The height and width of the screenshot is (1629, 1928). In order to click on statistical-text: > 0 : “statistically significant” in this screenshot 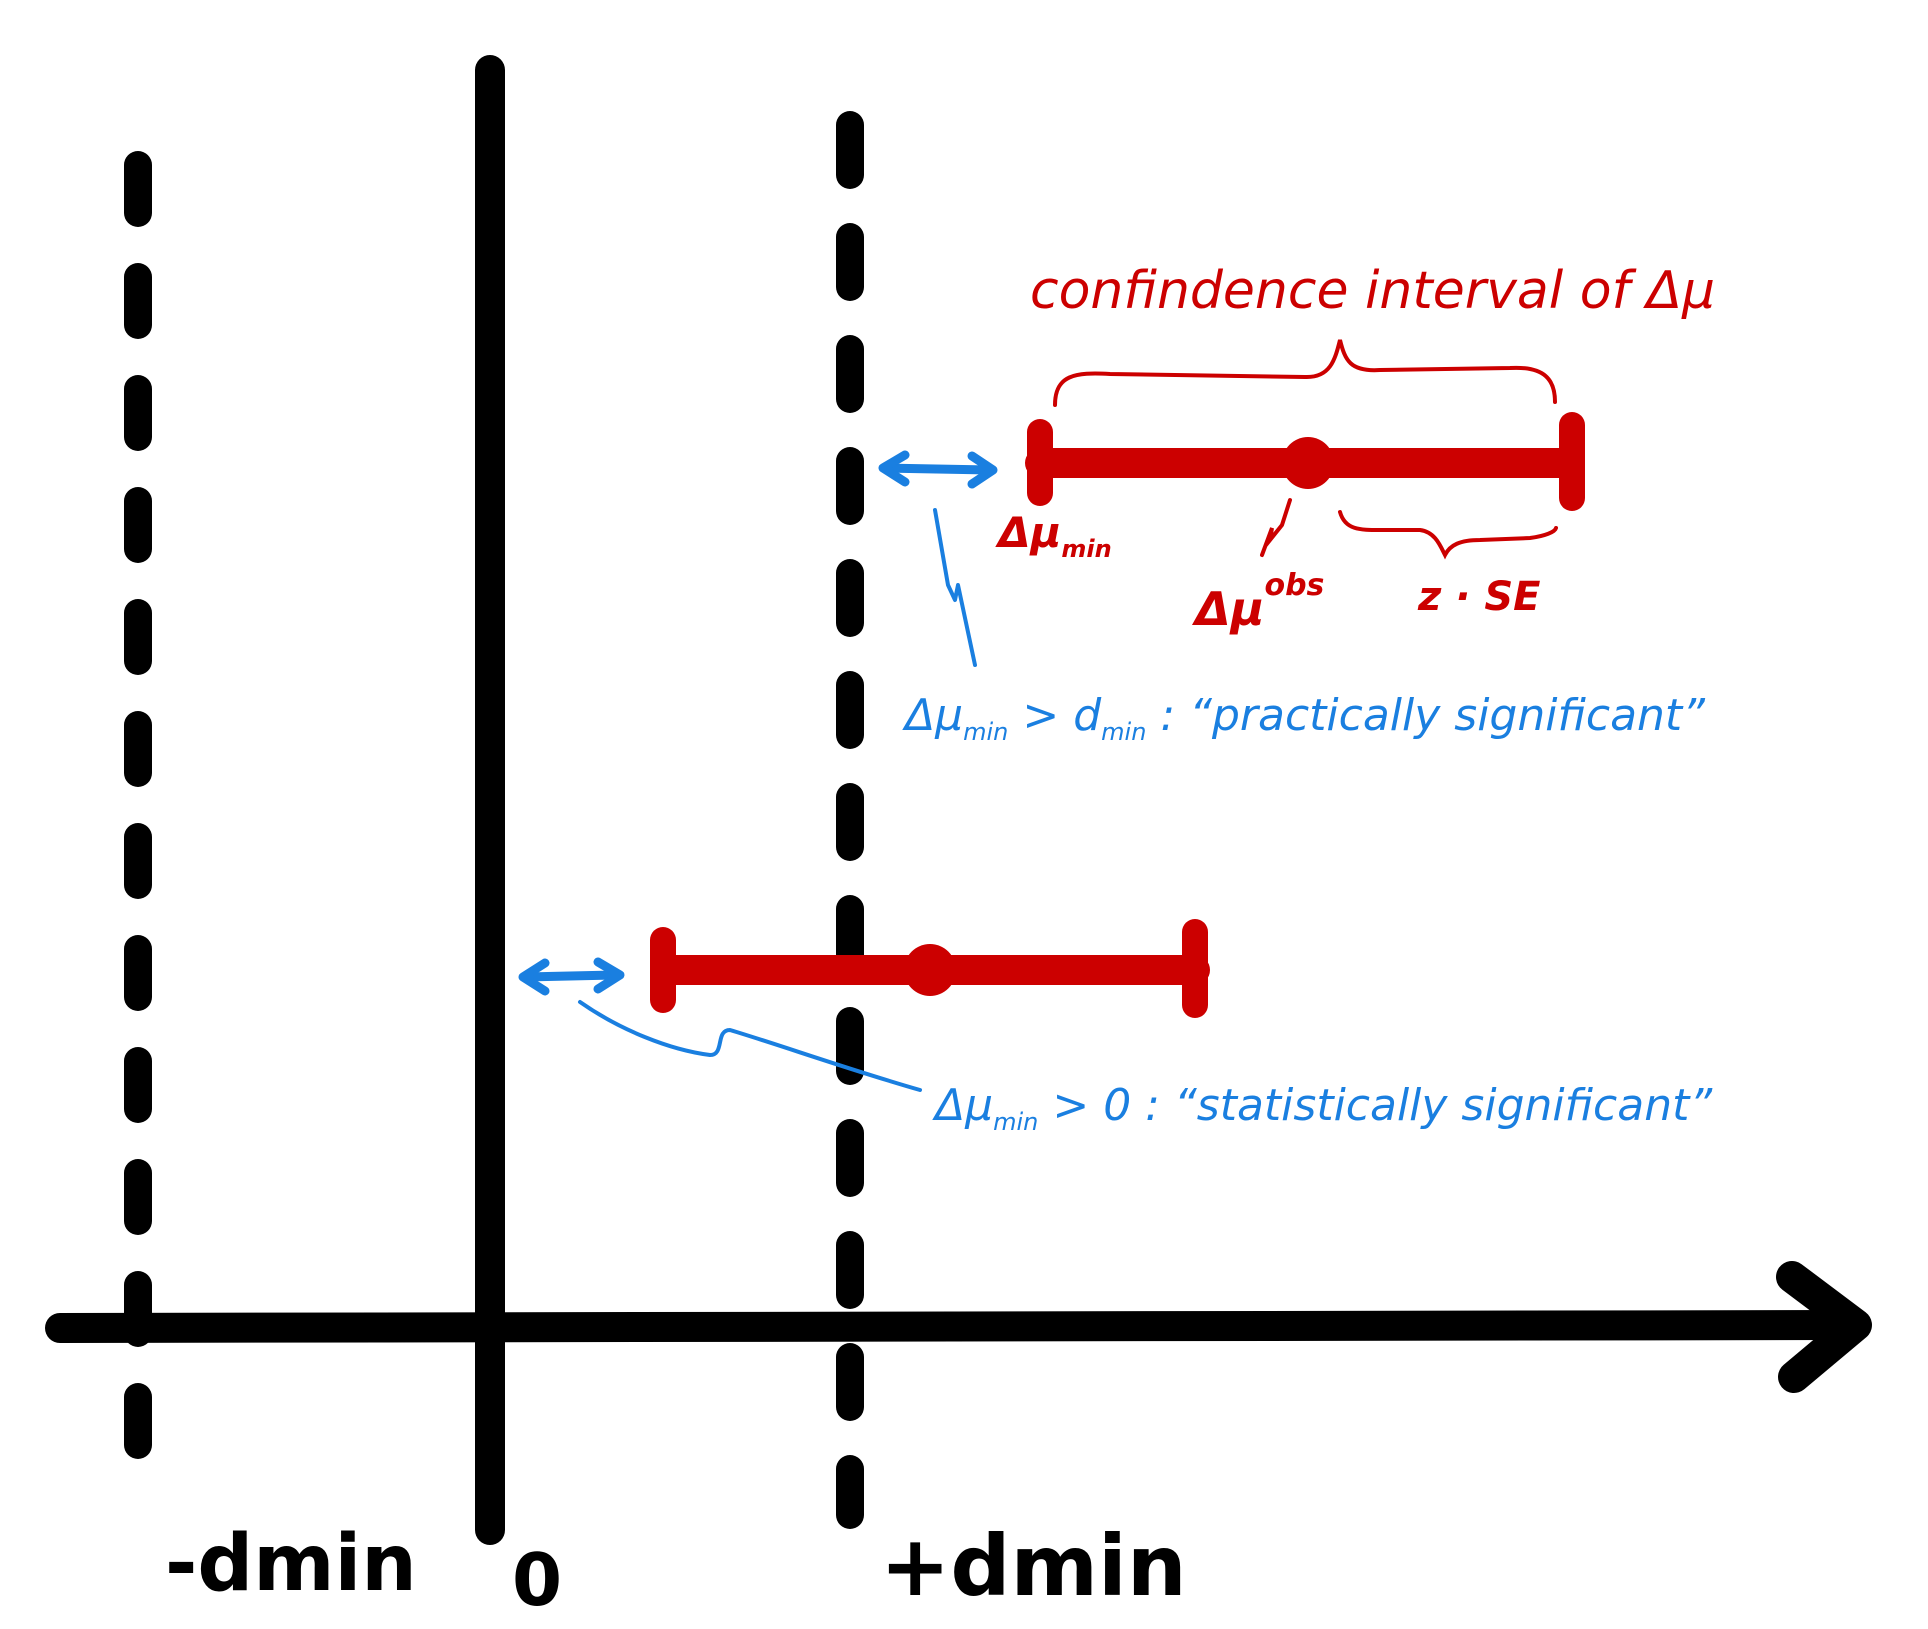, I will do `click(1375, 1105)`.